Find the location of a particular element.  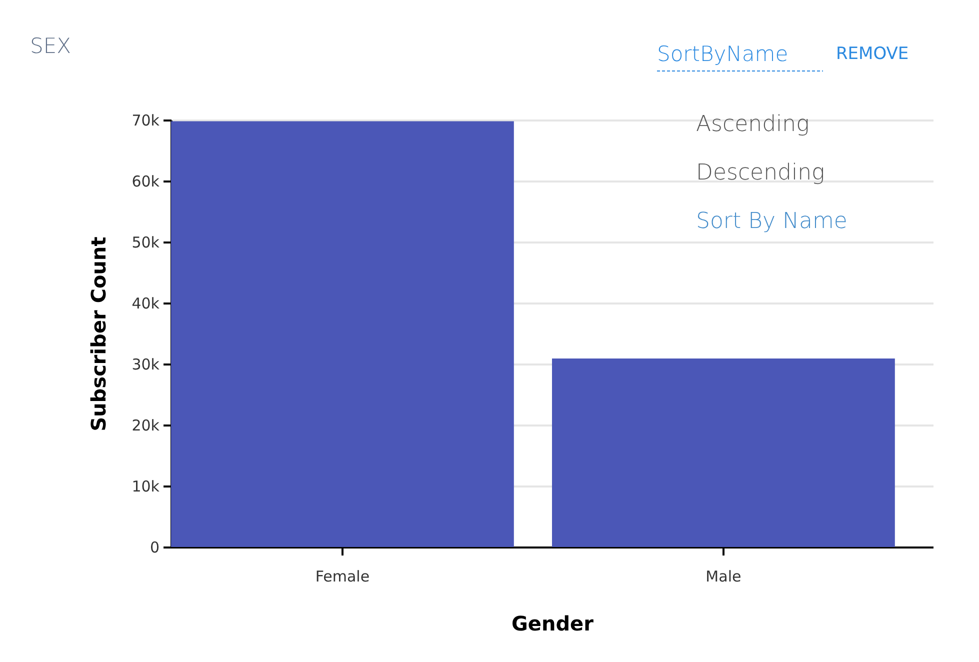

y-tick-label: 40k is located at coordinates (146, 303).